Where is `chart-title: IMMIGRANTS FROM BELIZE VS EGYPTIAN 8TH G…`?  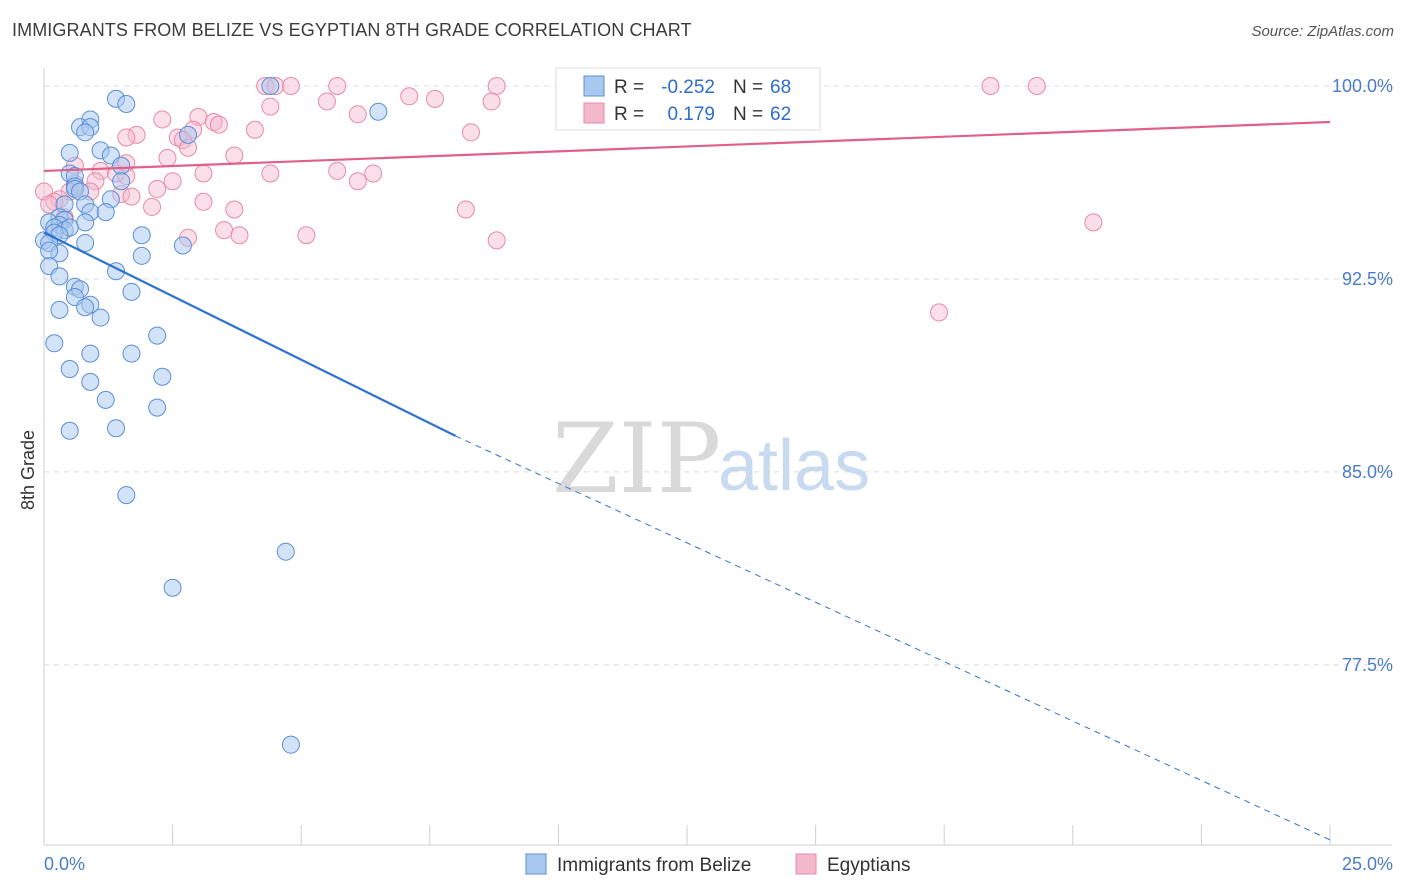 chart-title: IMMIGRANTS FROM BELIZE VS EGYPTIAN 8TH G… is located at coordinates (352, 30).